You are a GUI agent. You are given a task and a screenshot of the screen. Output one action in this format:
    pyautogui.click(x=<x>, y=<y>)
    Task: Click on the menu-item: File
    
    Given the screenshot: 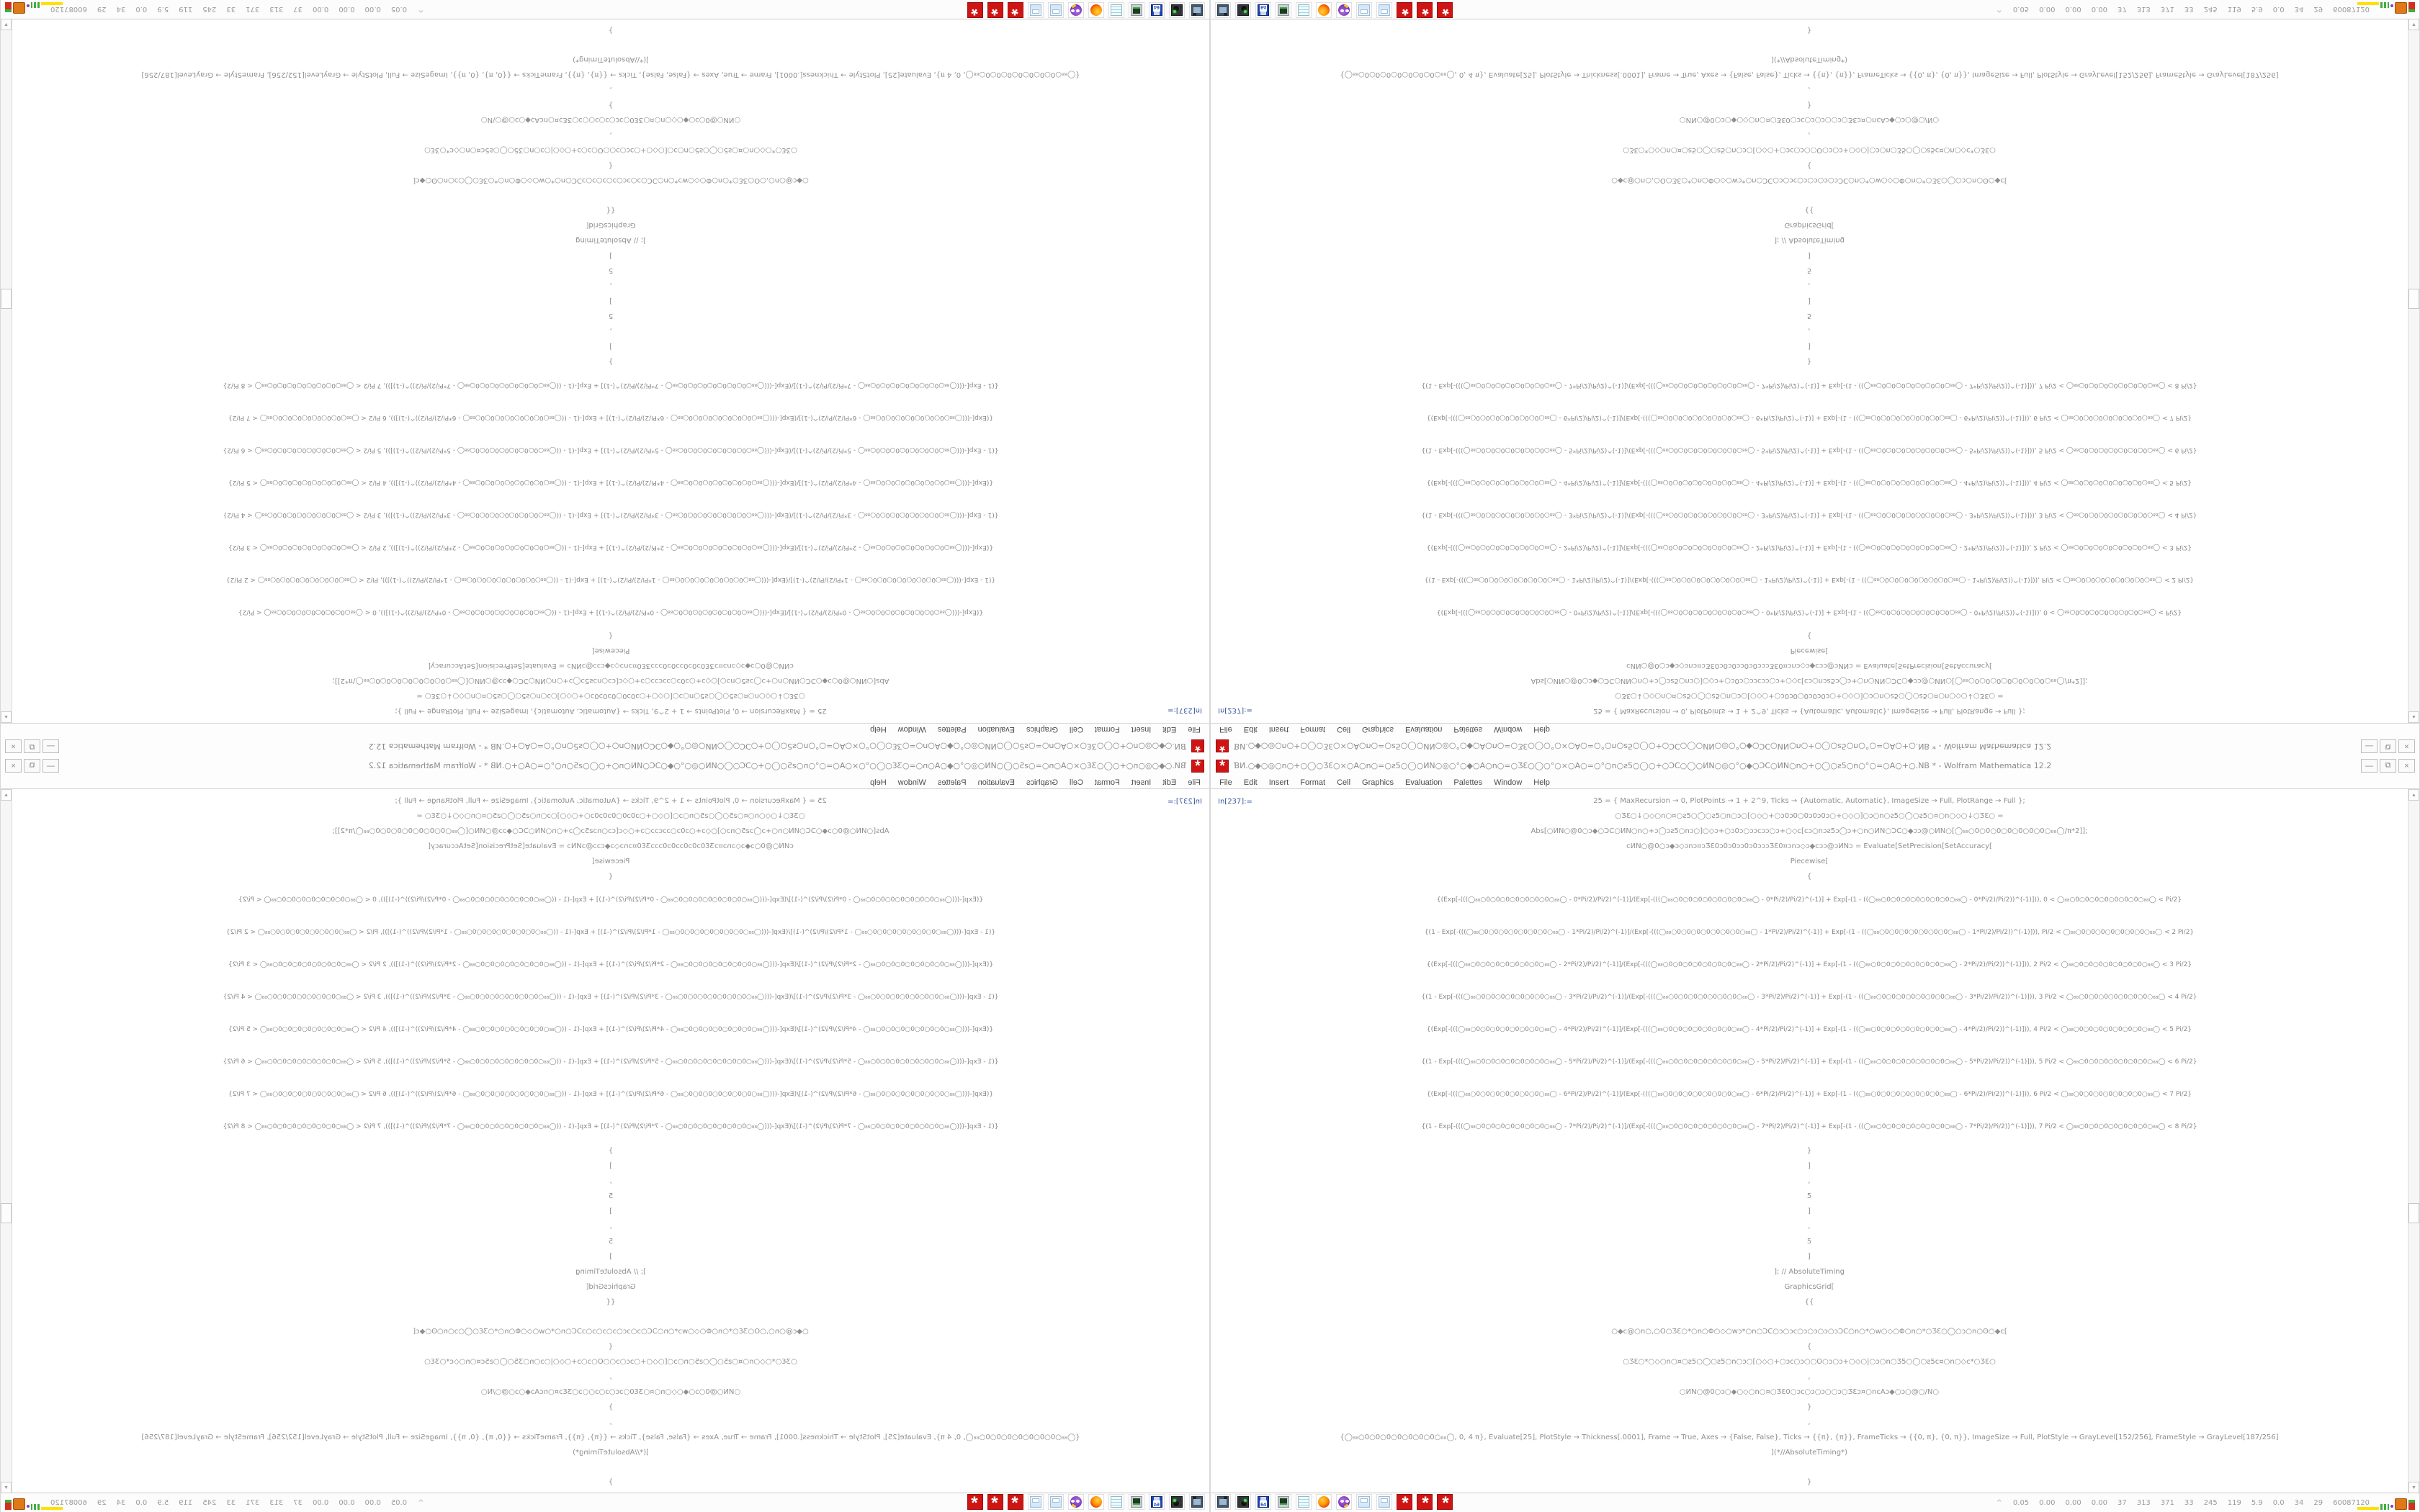 What is the action you would take?
    pyautogui.click(x=1194, y=729)
    